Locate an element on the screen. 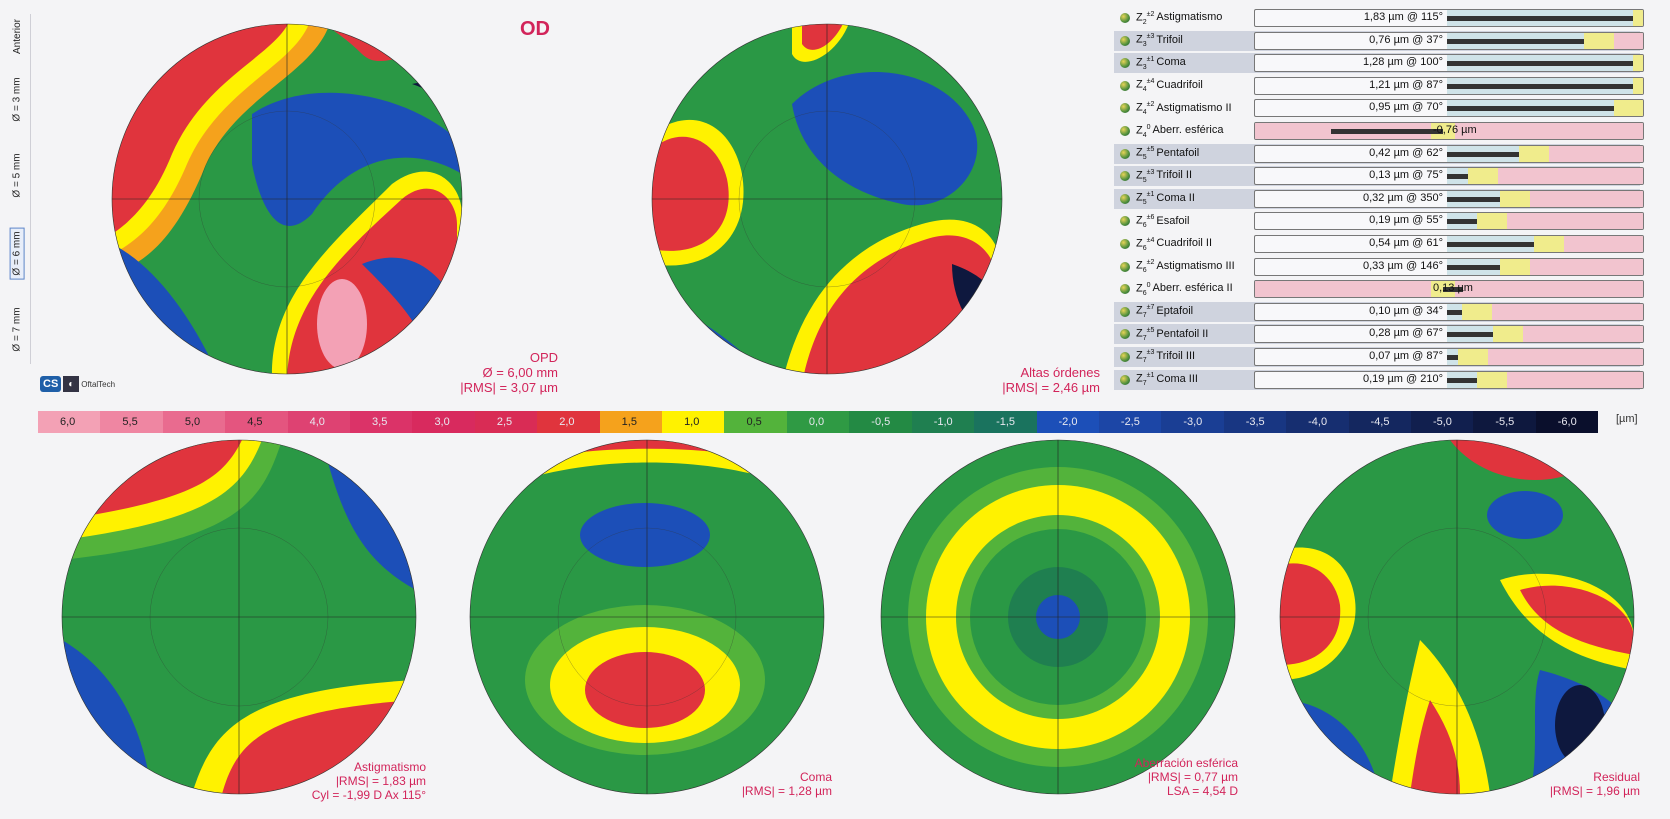  zernike-row: Z6±2 Astigmatismo III 0,33 µm @ 146° is located at coordinates (1379, 267).